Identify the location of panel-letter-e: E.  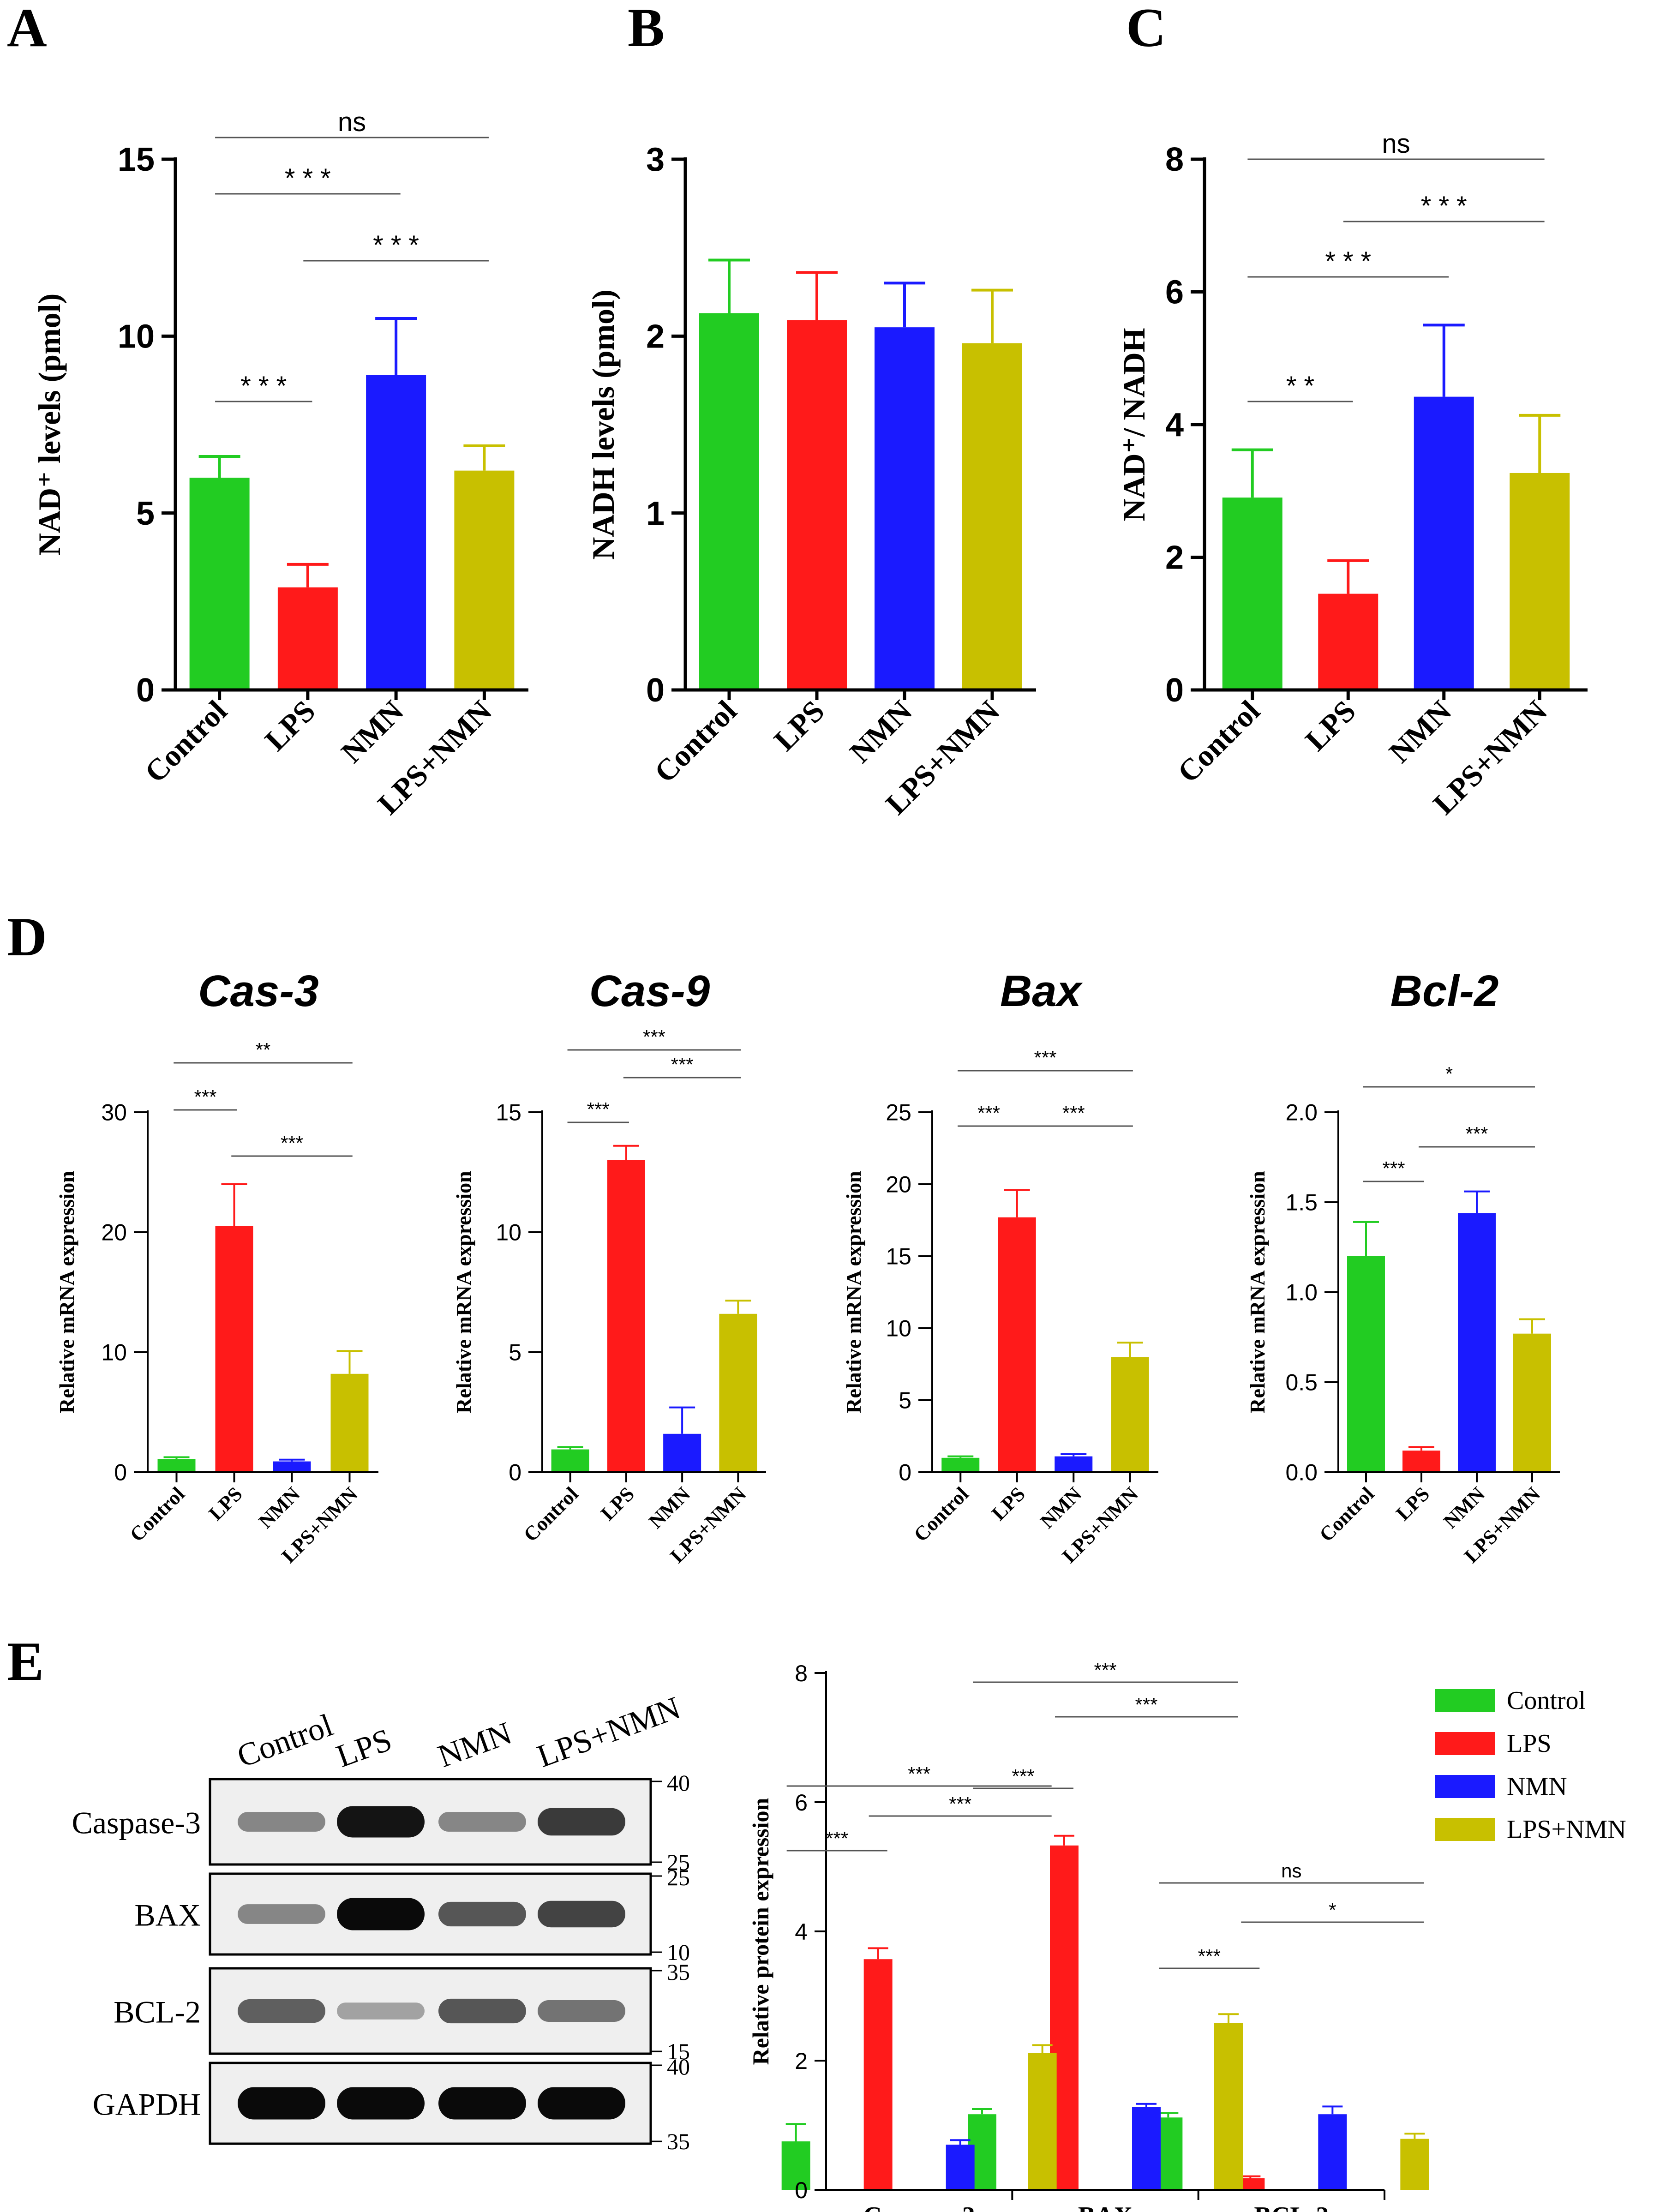
(26, 1661).